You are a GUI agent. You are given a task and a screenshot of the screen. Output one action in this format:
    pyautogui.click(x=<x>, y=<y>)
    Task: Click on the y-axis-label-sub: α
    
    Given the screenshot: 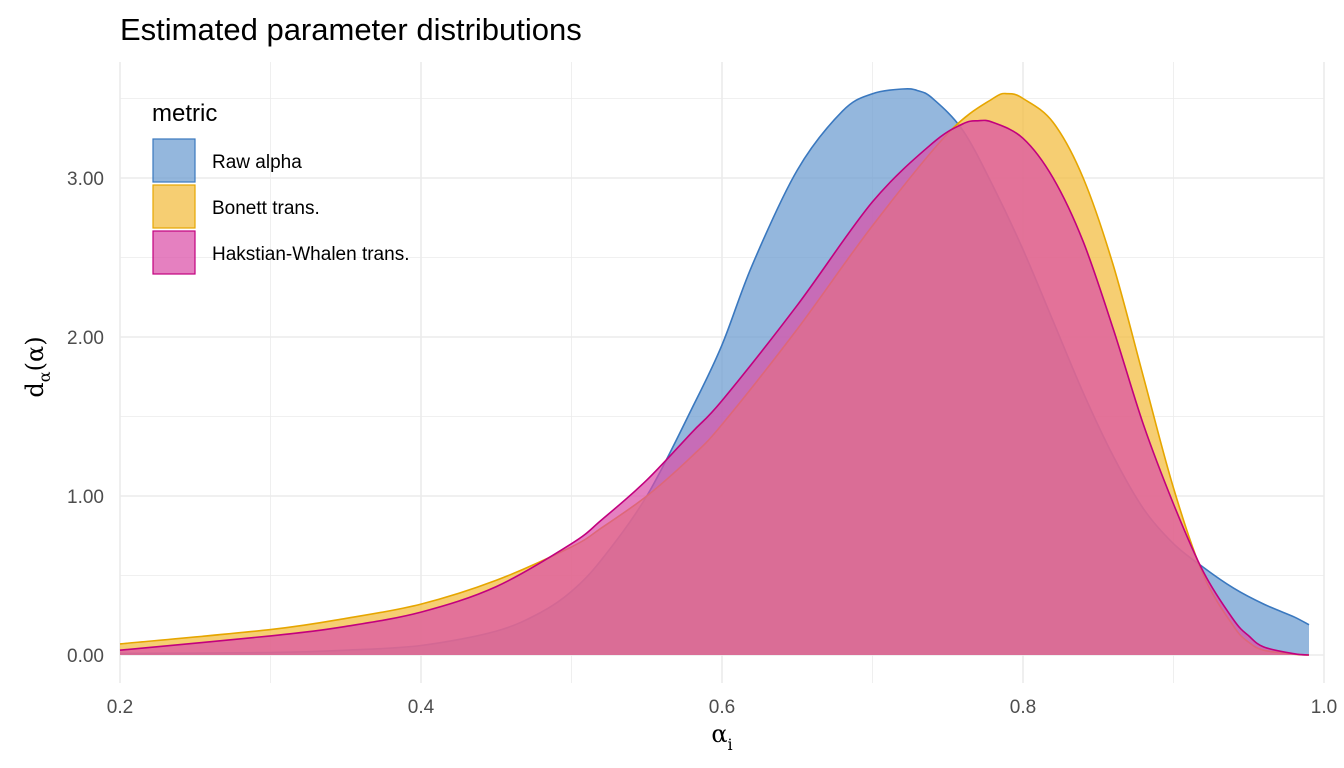 What is the action you would take?
    pyautogui.click(x=44, y=376)
    